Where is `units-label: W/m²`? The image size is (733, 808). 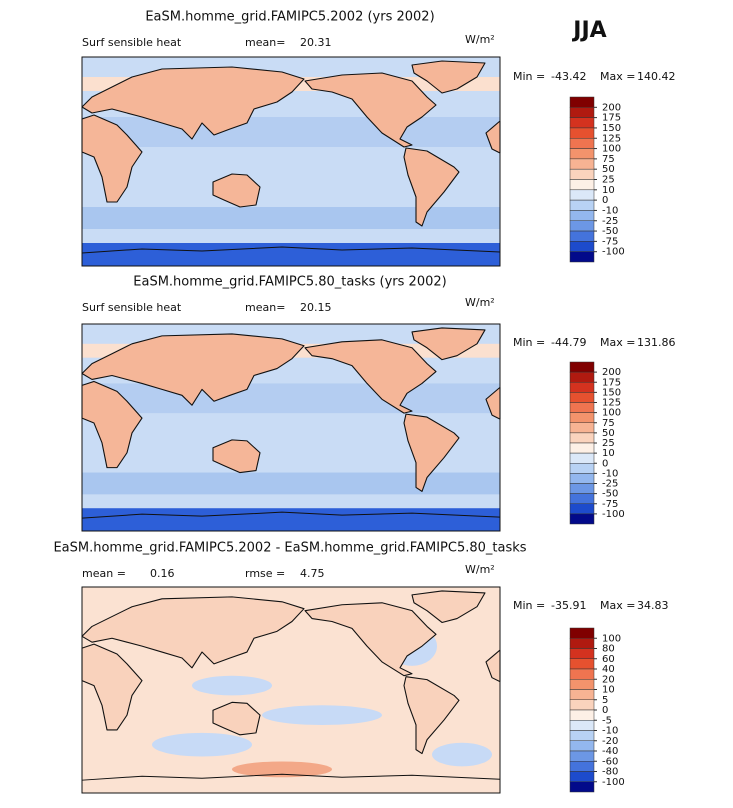 units-label: W/m² is located at coordinates (480, 569).